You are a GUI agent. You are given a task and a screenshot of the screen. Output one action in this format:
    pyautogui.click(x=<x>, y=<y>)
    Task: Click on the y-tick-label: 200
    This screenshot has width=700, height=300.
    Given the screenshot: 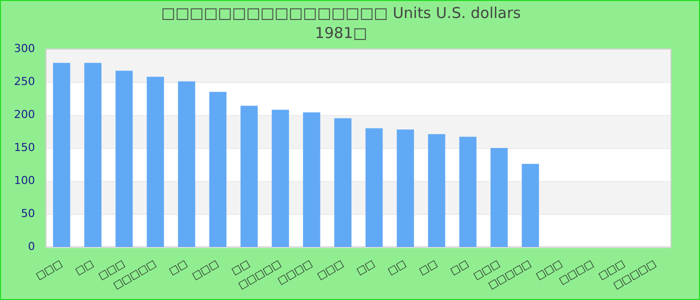 What is the action you would take?
    pyautogui.click(x=24, y=114)
    